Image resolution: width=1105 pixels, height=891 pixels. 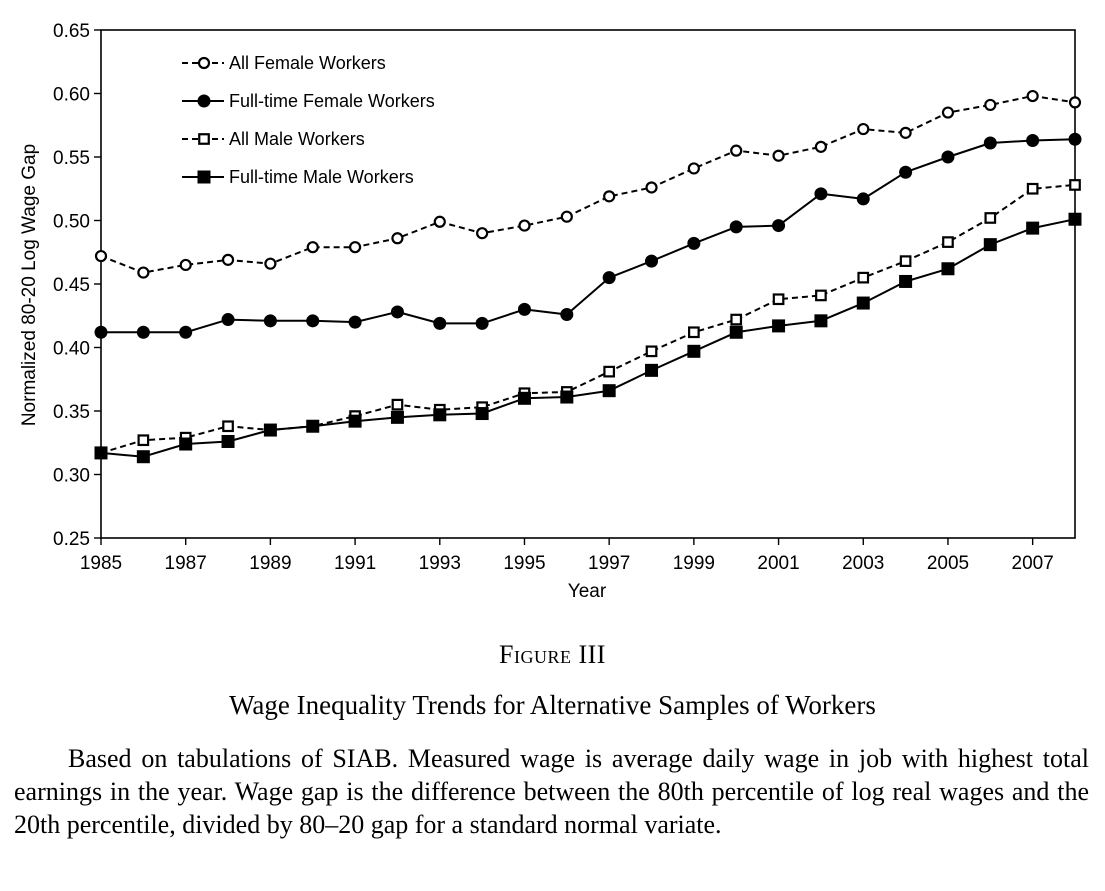 What do you see at coordinates (307, 63) in the screenshot?
I see `legend-label: All Female Workers` at bounding box center [307, 63].